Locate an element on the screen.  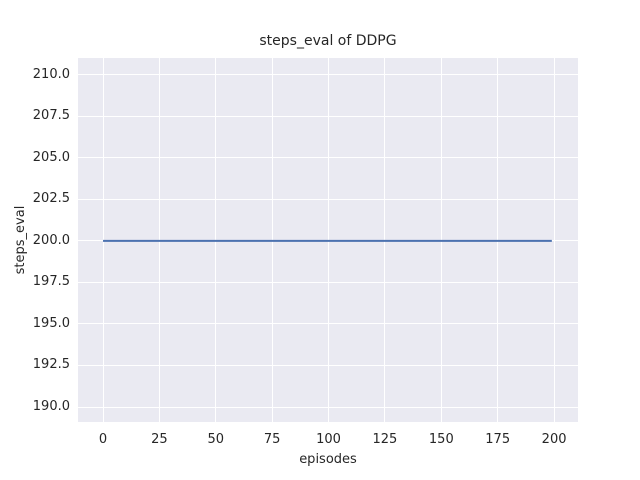
y-tick-label: 207.5 is located at coordinates (51, 116).